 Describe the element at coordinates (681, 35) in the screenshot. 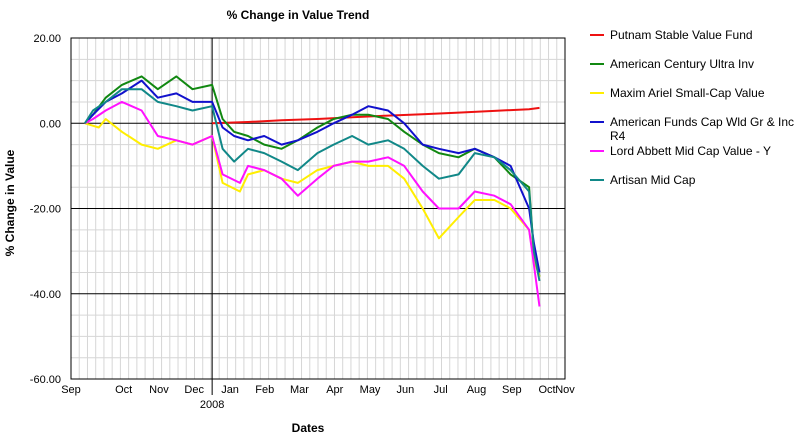

I see `legend-label: Putnam Stable Value Fund` at that location.